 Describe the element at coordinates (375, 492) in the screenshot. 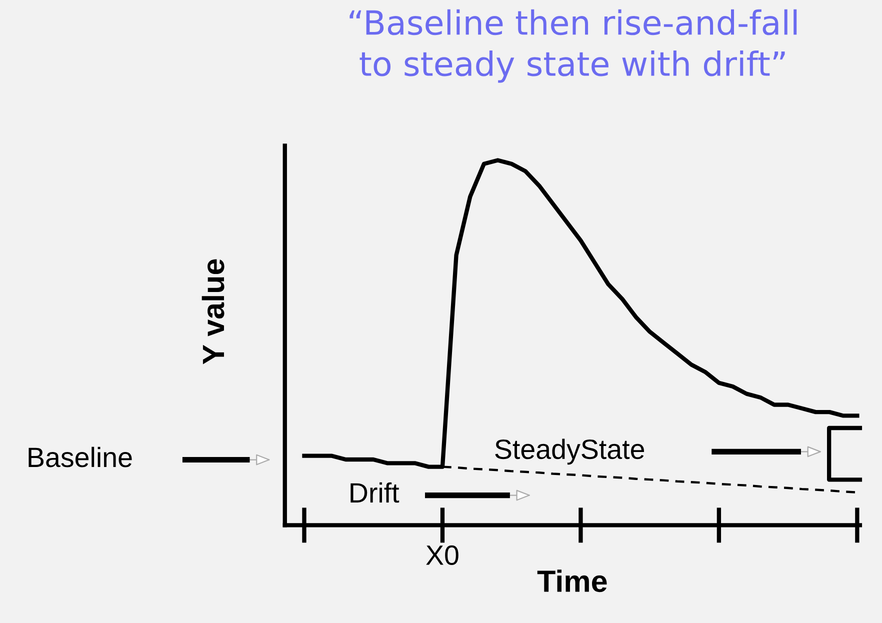

I see `annotation: Drift` at that location.